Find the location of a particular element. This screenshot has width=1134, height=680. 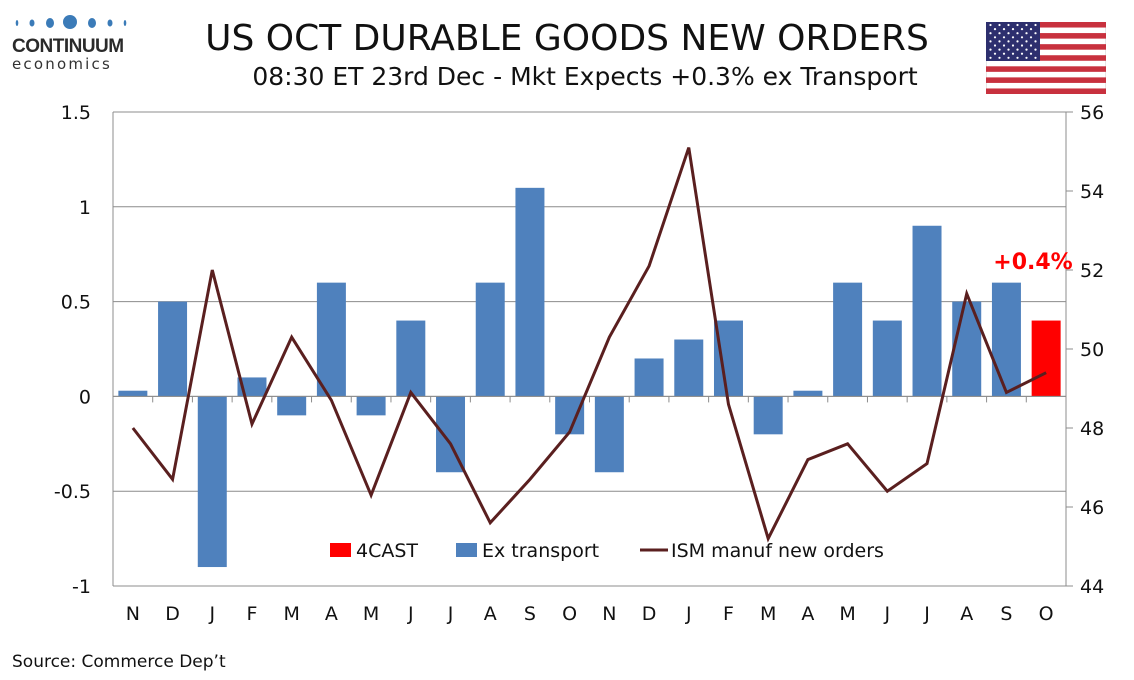

legend-label: 4CAST is located at coordinates (387, 551).